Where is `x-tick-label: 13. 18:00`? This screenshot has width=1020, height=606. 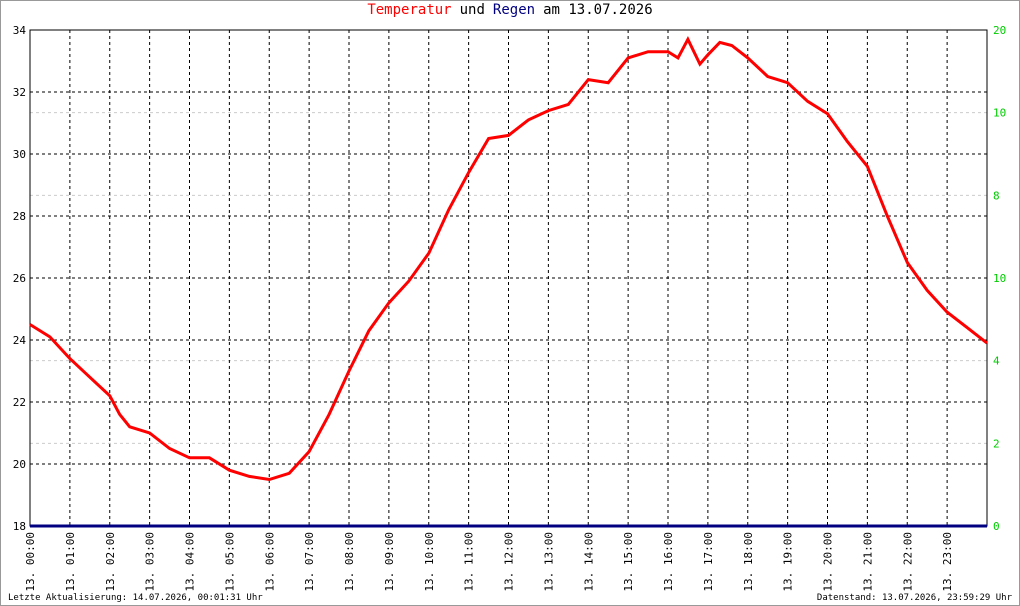 x-tick-label: 13. 18:00 is located at coordinates (748, 562).